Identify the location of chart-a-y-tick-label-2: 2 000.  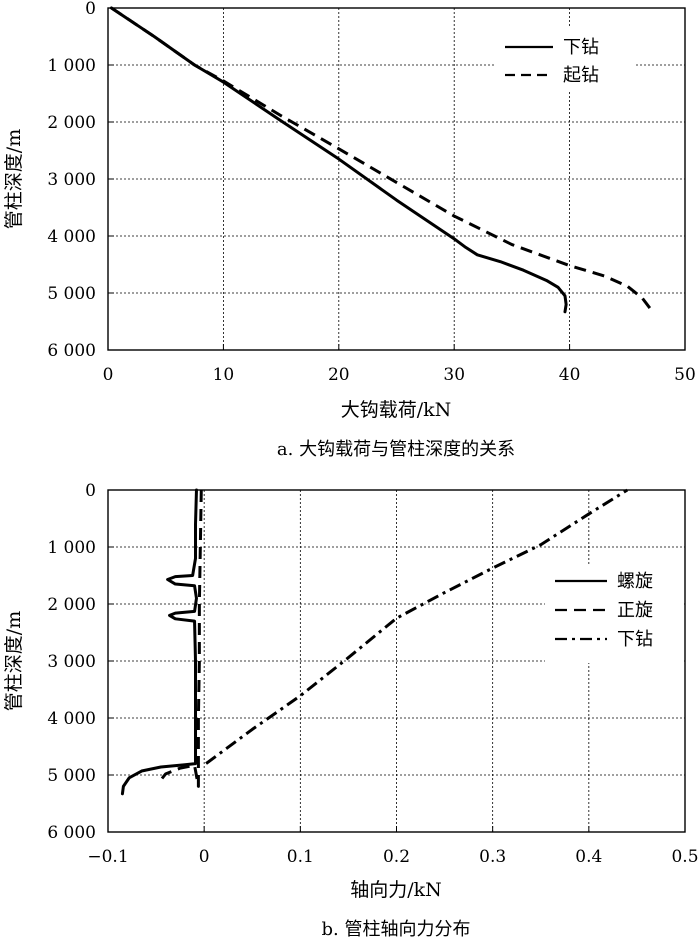
(71, 123).